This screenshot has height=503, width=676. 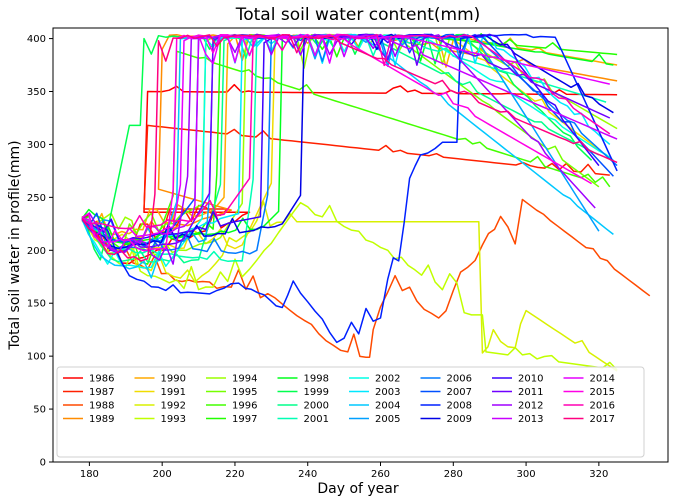 I want to click on y-tick-label: 200, so click(x=36, y=251).